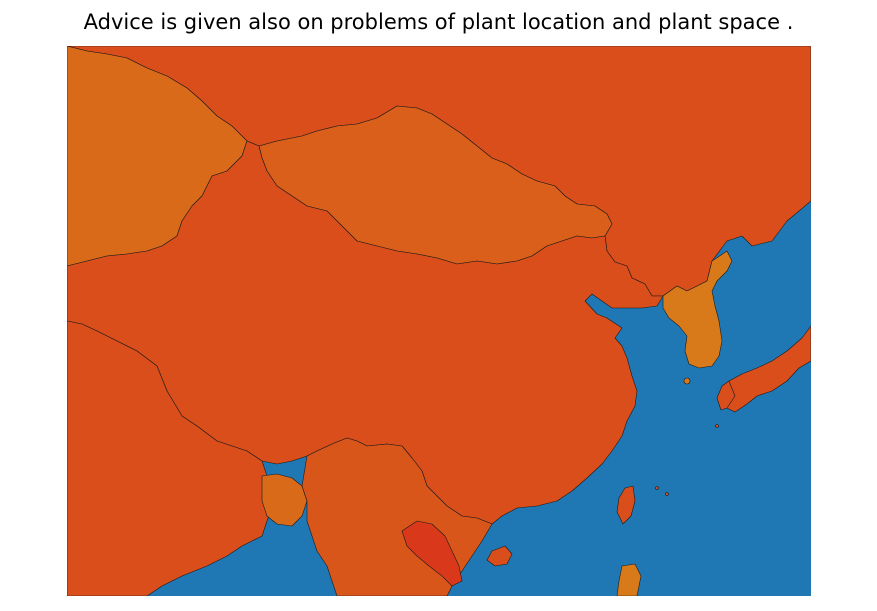 This screenshot has width=877, height=611. What do you see at coordinates (626, 505) in the screenshot?
I see `taiwan-region` at bounding box center [626, 505].